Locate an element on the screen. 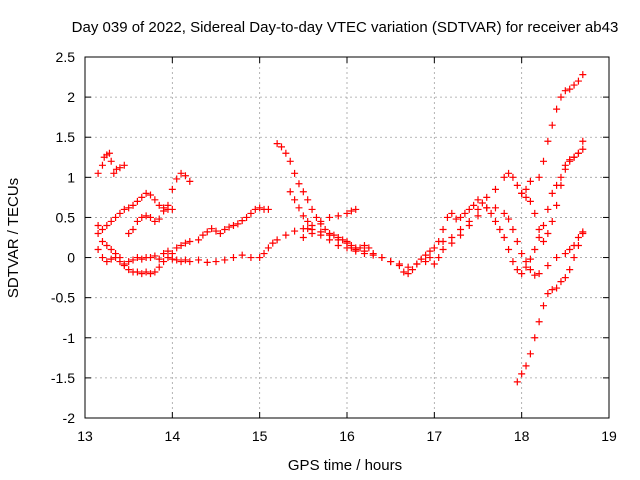 This screenshot has width=640, height=480. y-tick-label: -1.5 is located at coordinates (63, 378).